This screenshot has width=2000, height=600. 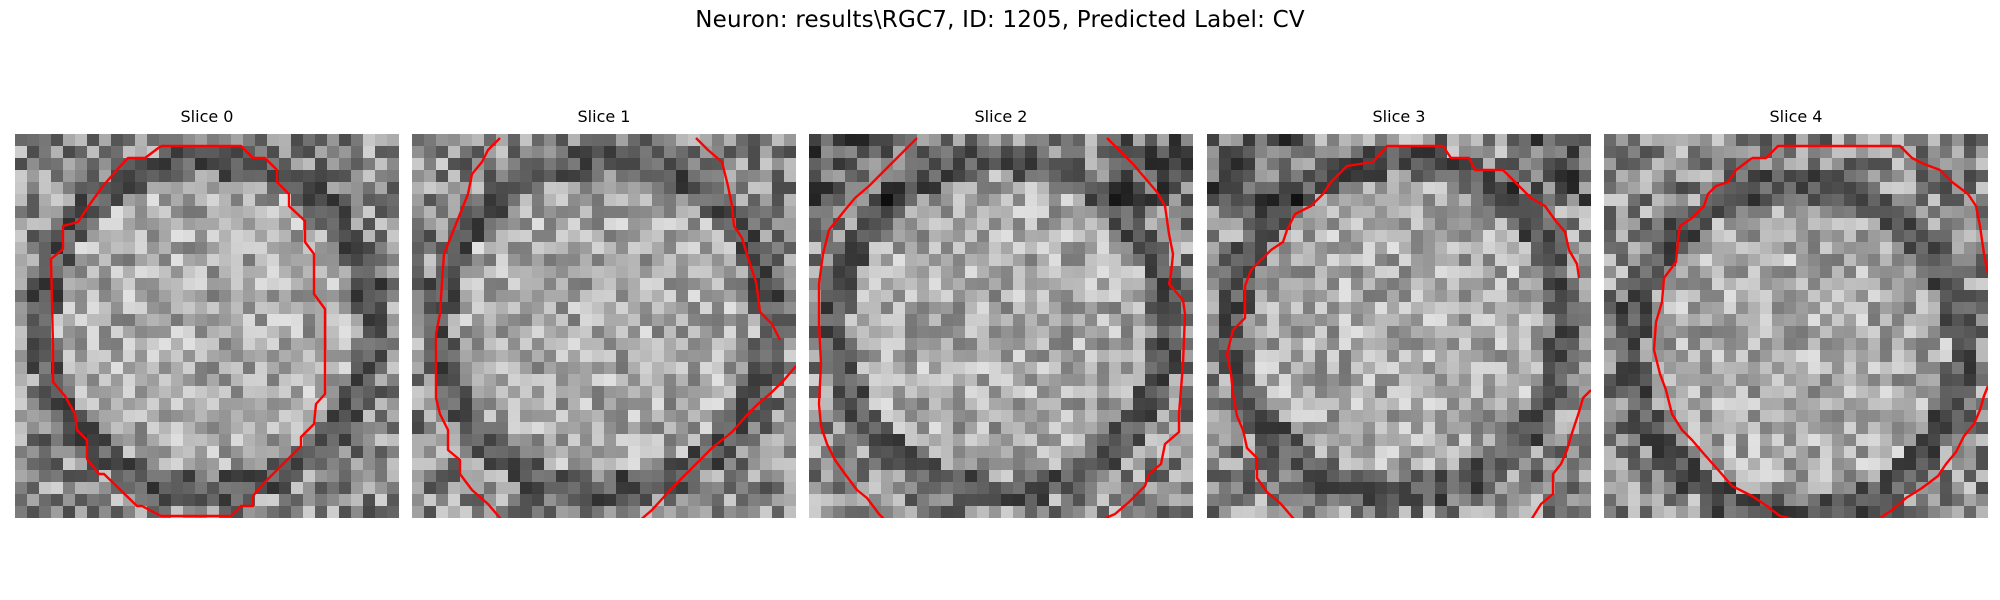 What do you see at coordinates (1144, 327) in the screenshot?
I see `contour-line-2b` at bounding box center [1144, 327].